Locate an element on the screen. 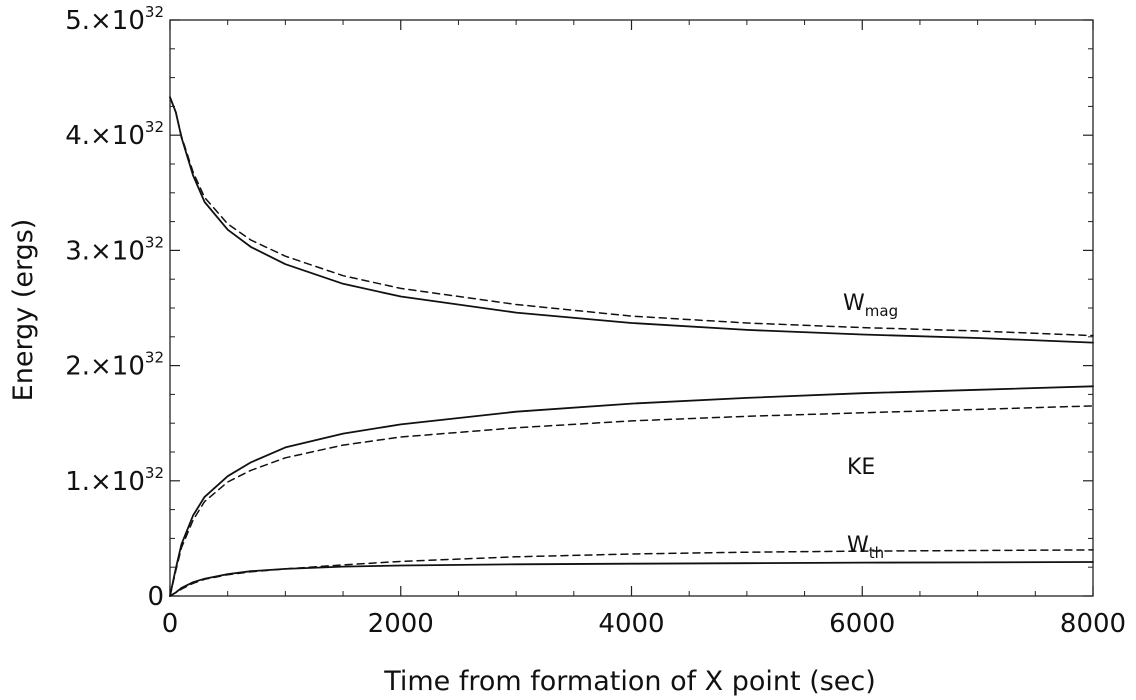 The height and width of the screenshot is (700, 1136). y-tick-mantissa: 2.×10 is located at coordinates (105, 367).